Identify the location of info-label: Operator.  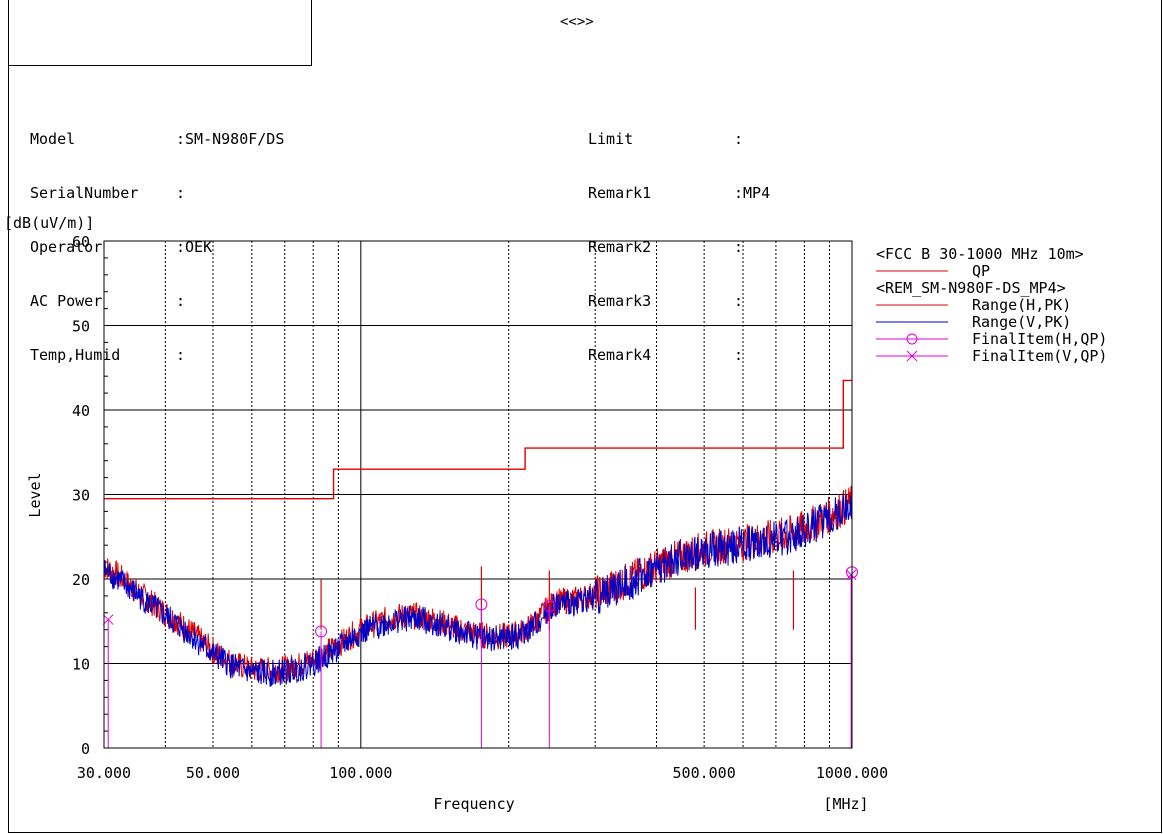
(66, 247).